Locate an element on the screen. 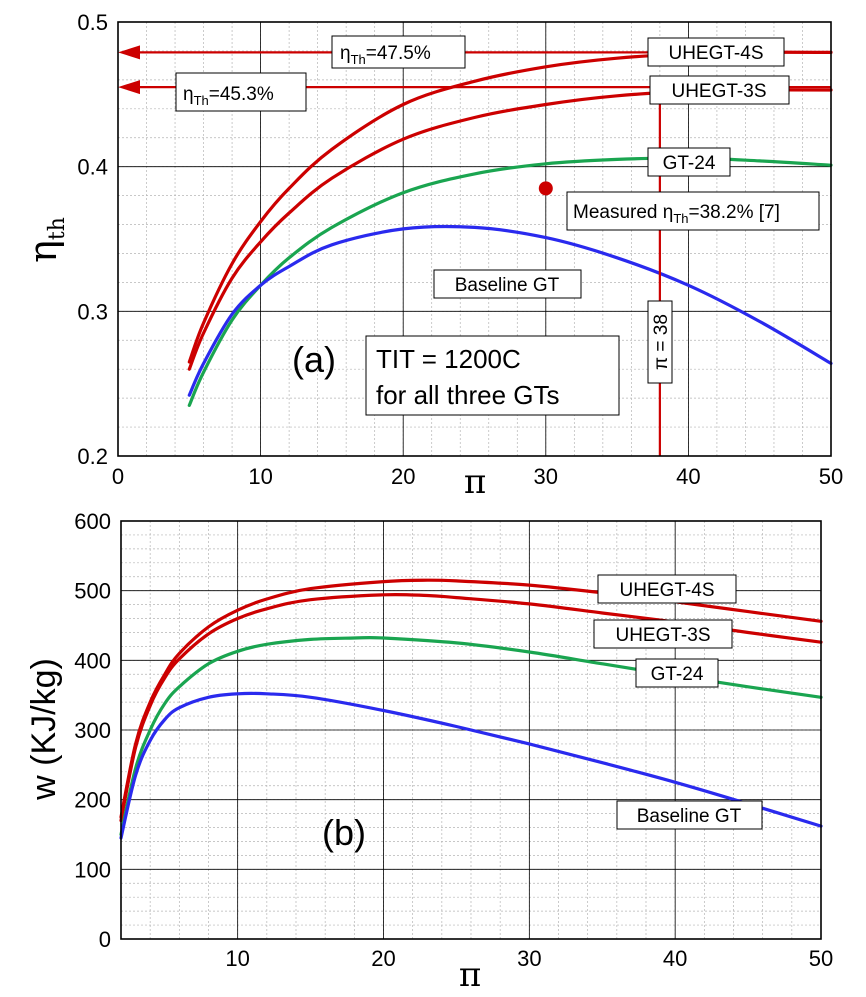 The image size is (866, 997). panel-b-x-tick-label: 50 is located at coordinates (821, 958).